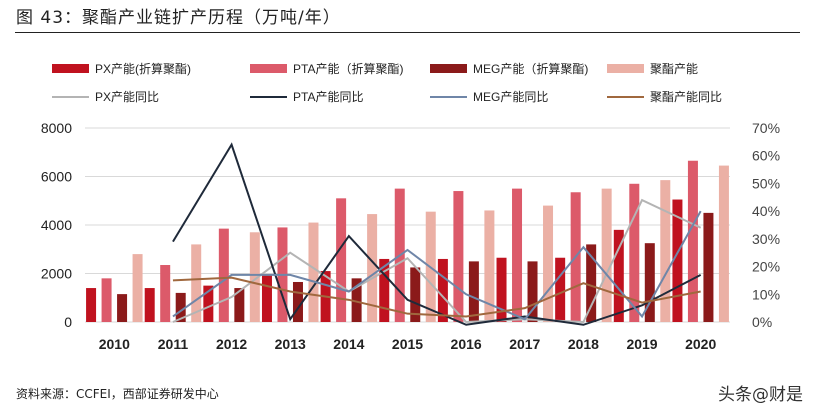 The height and width of the screenshot is (410, 815). I want to click on y-right-tick-label: 70%, so click(766, 128).